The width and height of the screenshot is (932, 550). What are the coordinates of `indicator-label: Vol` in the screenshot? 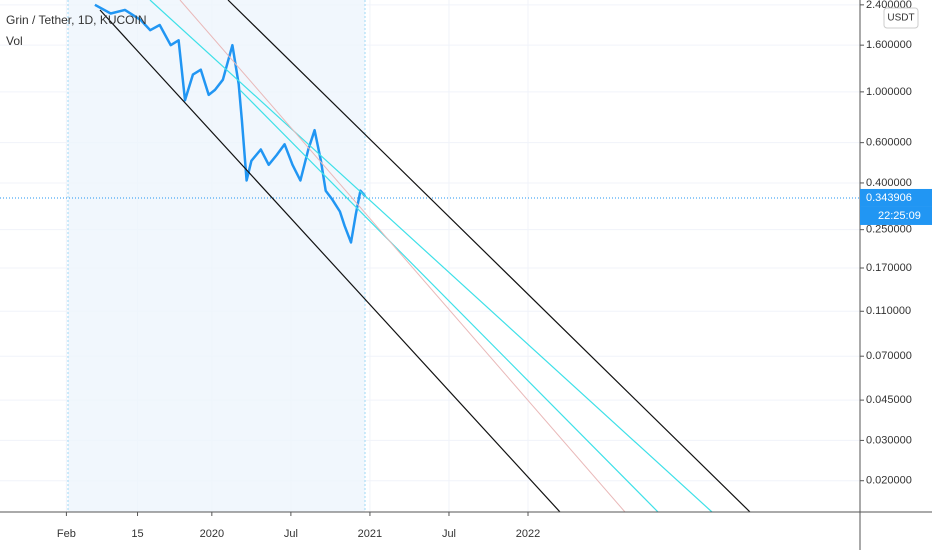 It's located at (14, 41).